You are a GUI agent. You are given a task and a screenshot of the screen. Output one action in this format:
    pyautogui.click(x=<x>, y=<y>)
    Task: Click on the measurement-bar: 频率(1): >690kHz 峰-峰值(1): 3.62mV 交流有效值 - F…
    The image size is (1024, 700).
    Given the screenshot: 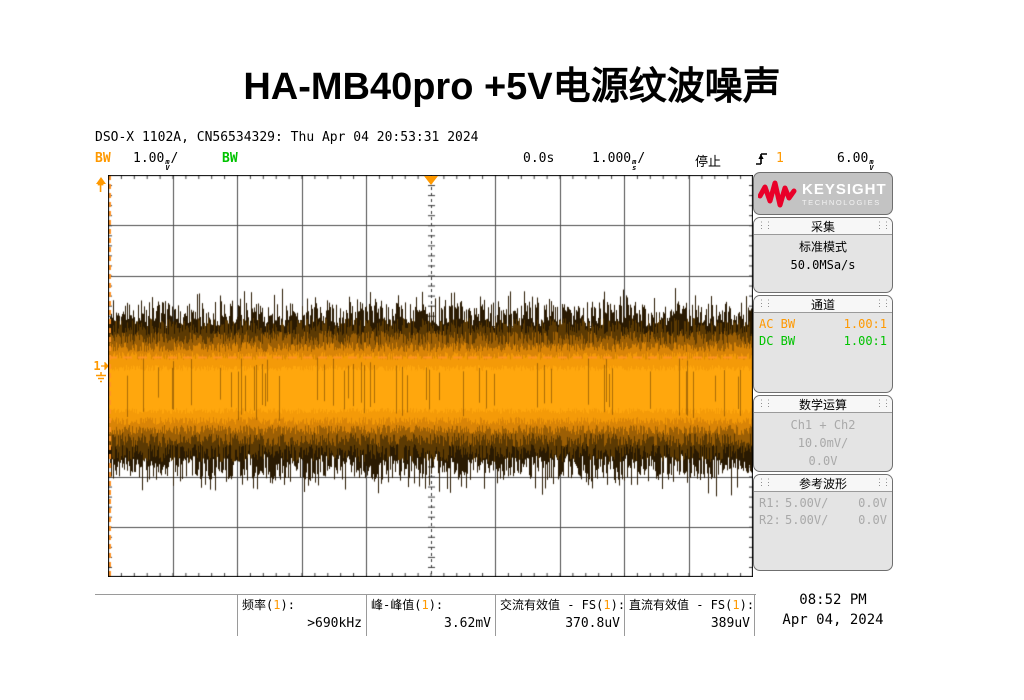 What is the action you would take?
    pyautogui.click(x=425, y=615)
    